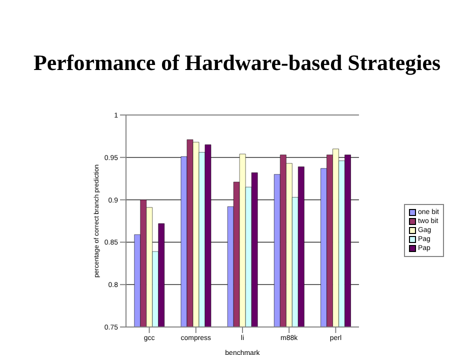  Describe the element at coordinates (237, 63) in the screenshot. I see `chart-title: Performance of Hardware-based Strategies` at that location.